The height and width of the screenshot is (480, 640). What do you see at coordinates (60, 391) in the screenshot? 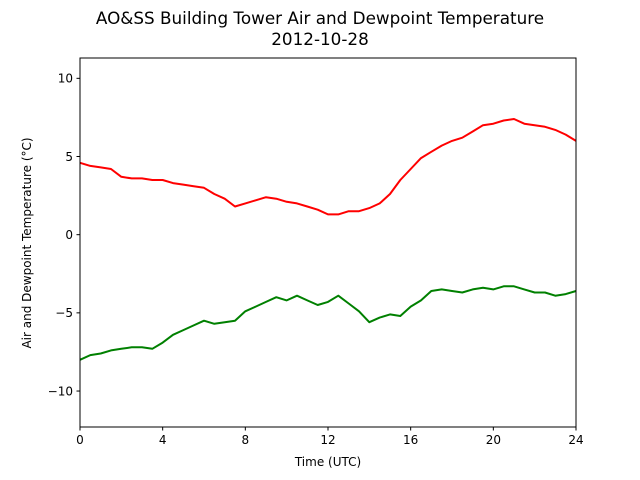
I see `y-tick-label: −10` at bounding box center [60, 391].